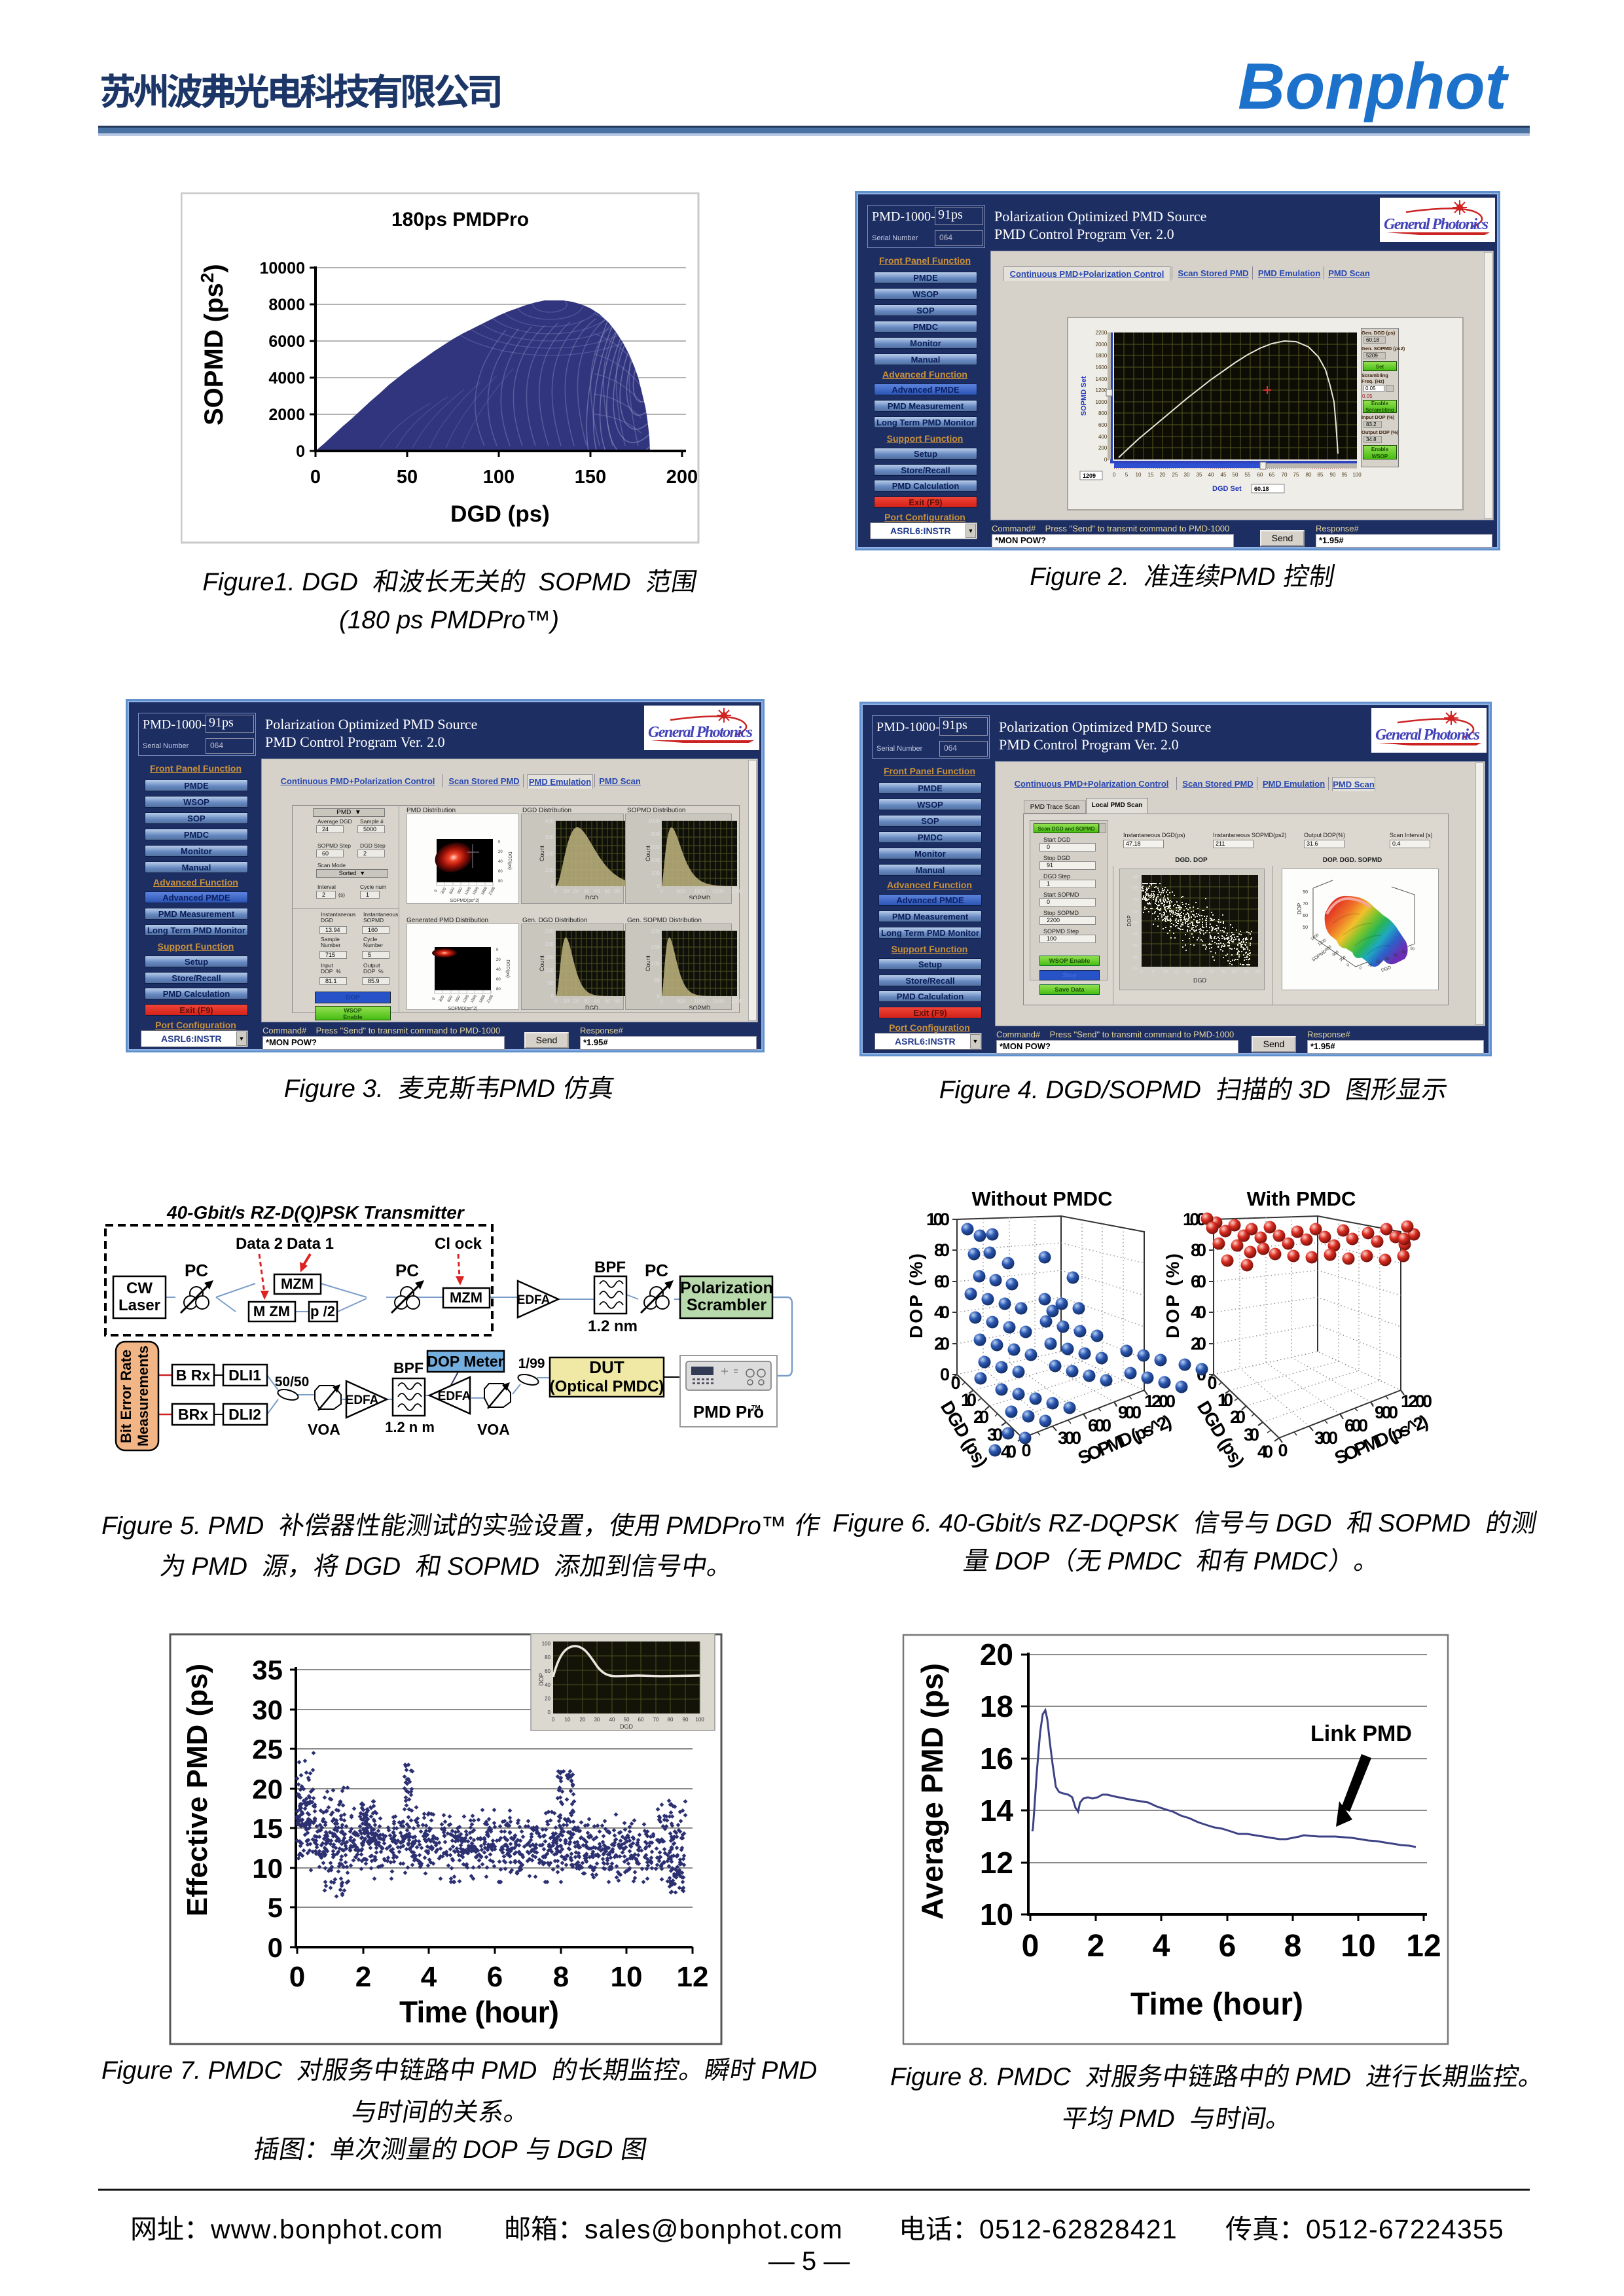 This screenshot has height=2296, width=1624. I want to click on svg-text: Average PMD (ps), so click(932, 1791).